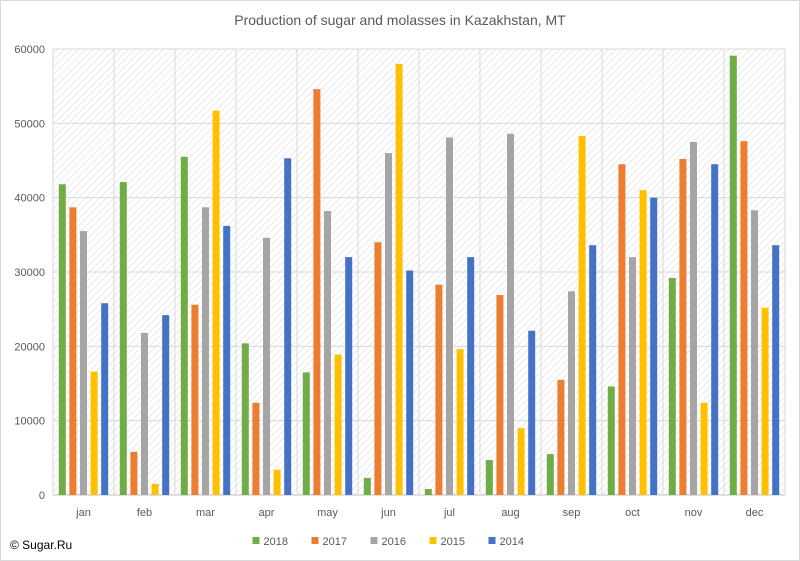 The height and width of the screenshot is (561, 800). Describe the element at coordinates (394, 542) in the screenshot. I see `legend-label-2016: 2016` at that location.